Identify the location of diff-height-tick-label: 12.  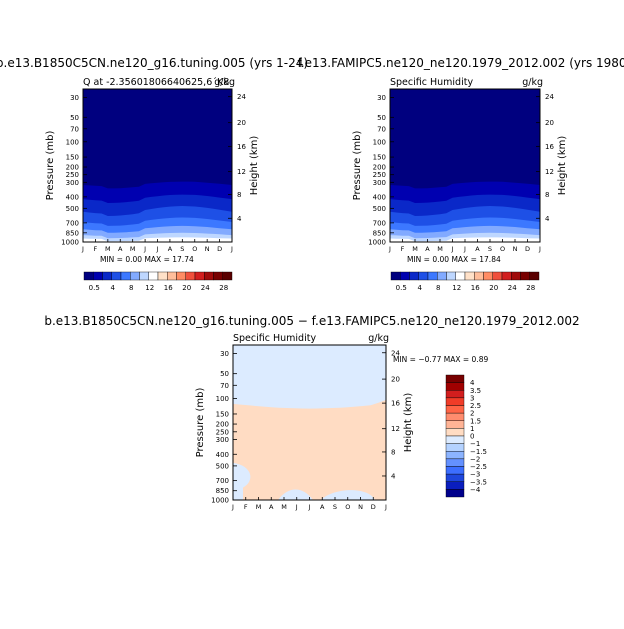
(395, 429).